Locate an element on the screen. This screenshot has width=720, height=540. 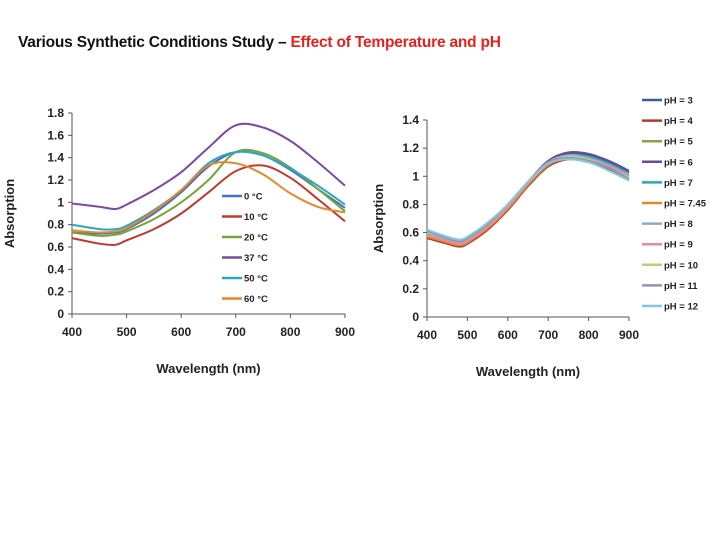
legend-label: pH = 9 is located at coordinates (678, 245).